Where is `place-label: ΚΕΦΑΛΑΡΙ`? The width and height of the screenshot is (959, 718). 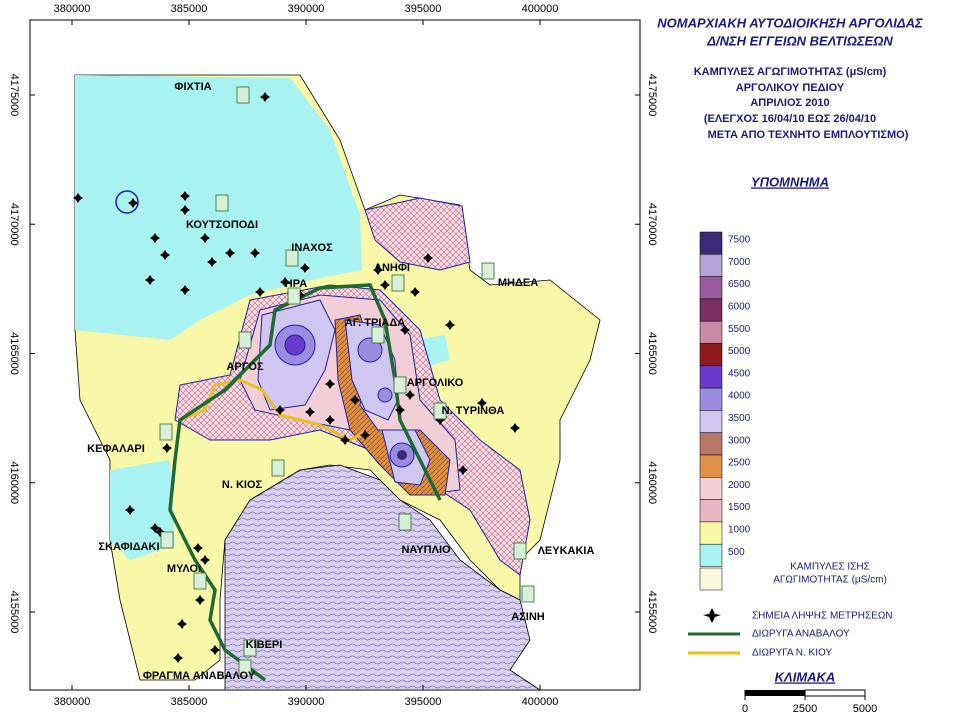 place-label: ΚΕΦΑΛΑΡΙ is located at coordinates (116, 449).